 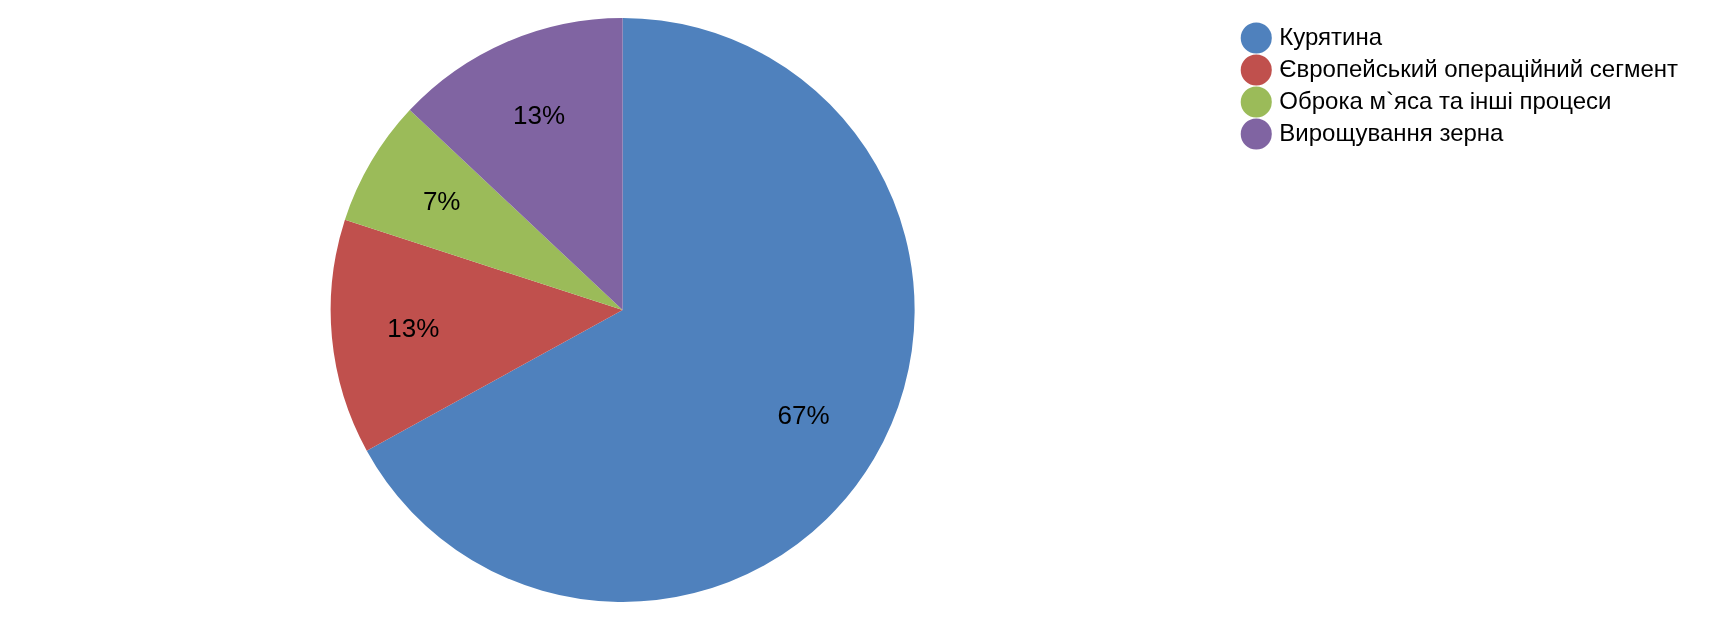 I want to click on legend-label: Європейський операційний сегмент, so click(x=1479, y=68).